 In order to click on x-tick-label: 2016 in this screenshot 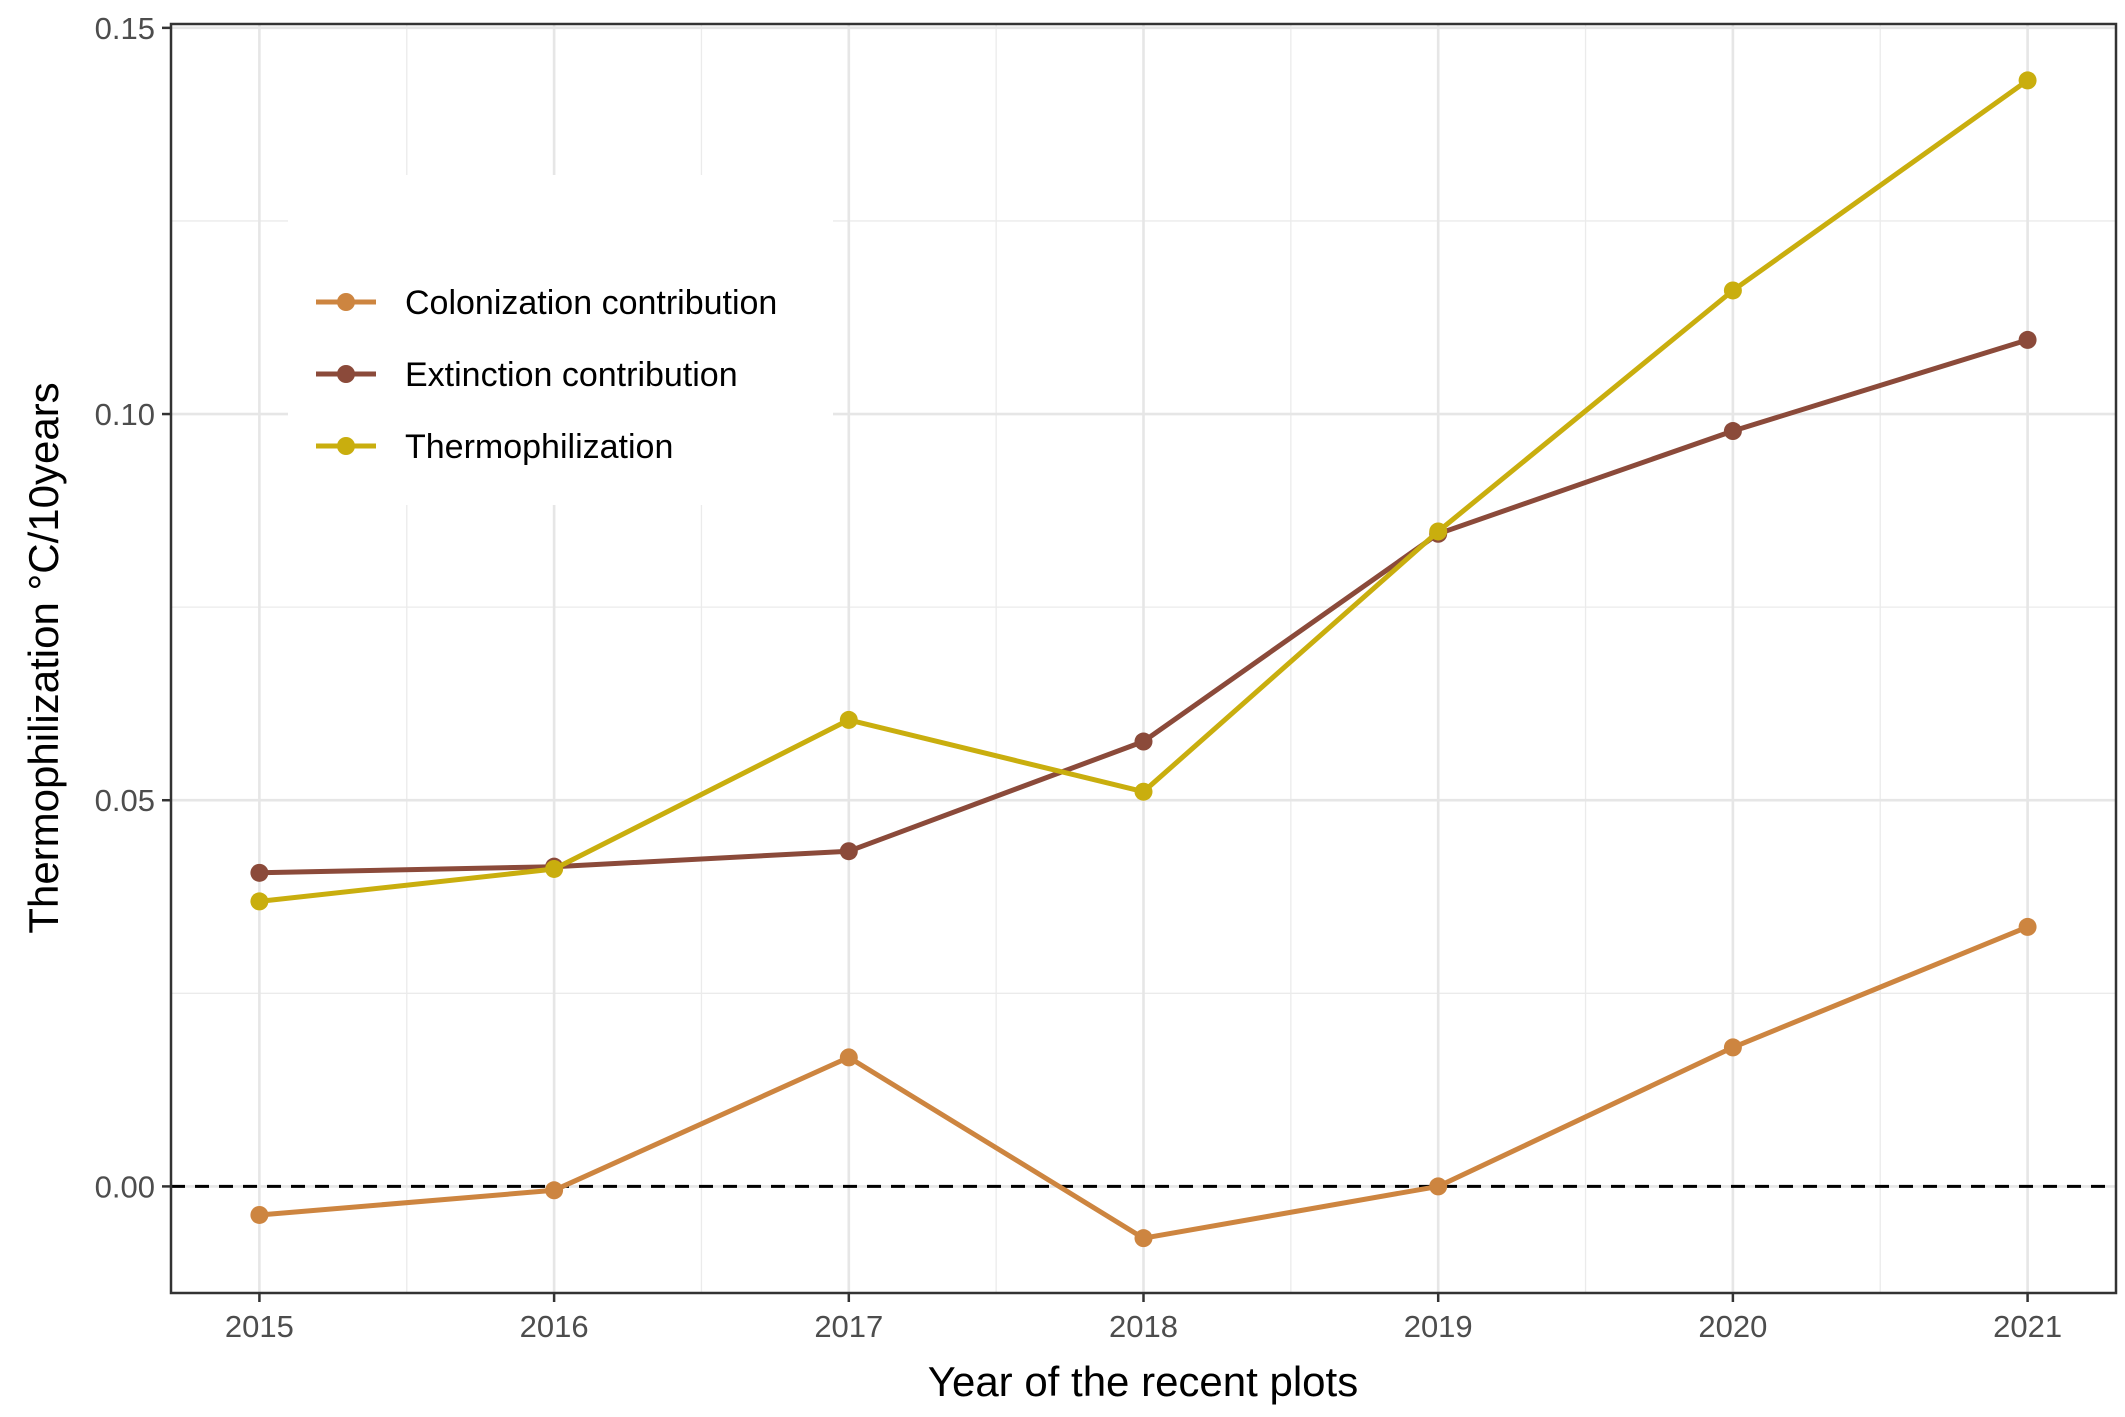, I will do `click(554, 1326)`.